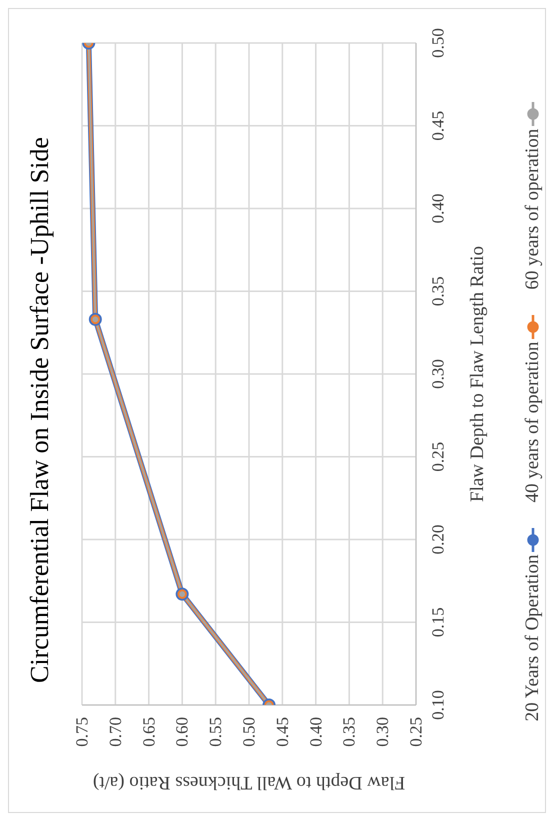 The height and width of the screenshot is (821, 554). I want to click on x-tick-label: 0.35, so click(349, 732).